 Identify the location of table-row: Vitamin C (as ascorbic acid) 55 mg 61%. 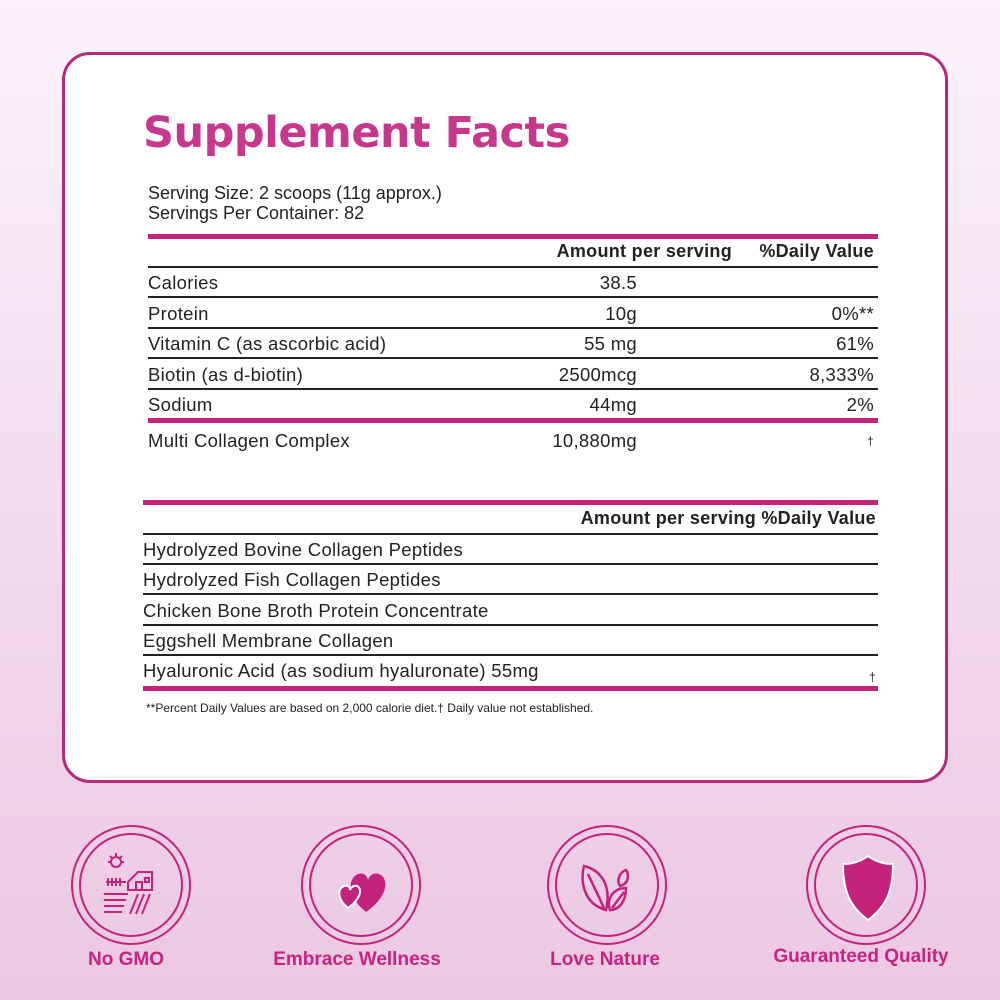
(513, 344).